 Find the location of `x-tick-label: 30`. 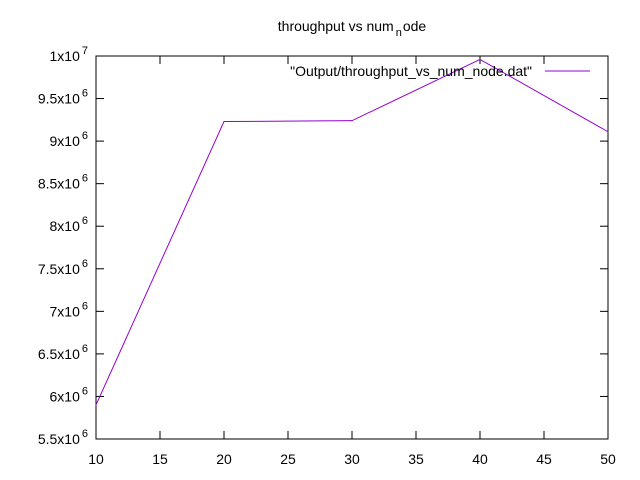

x-tick-label: 30 is located at coordinates (352, 459).